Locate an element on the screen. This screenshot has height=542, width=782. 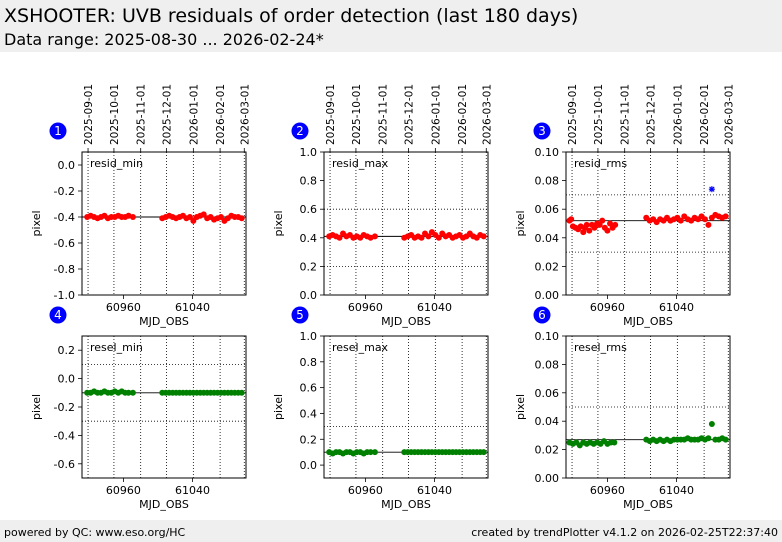
date-tick-label: 2025-10-01 is located at coordinates (115, 114).